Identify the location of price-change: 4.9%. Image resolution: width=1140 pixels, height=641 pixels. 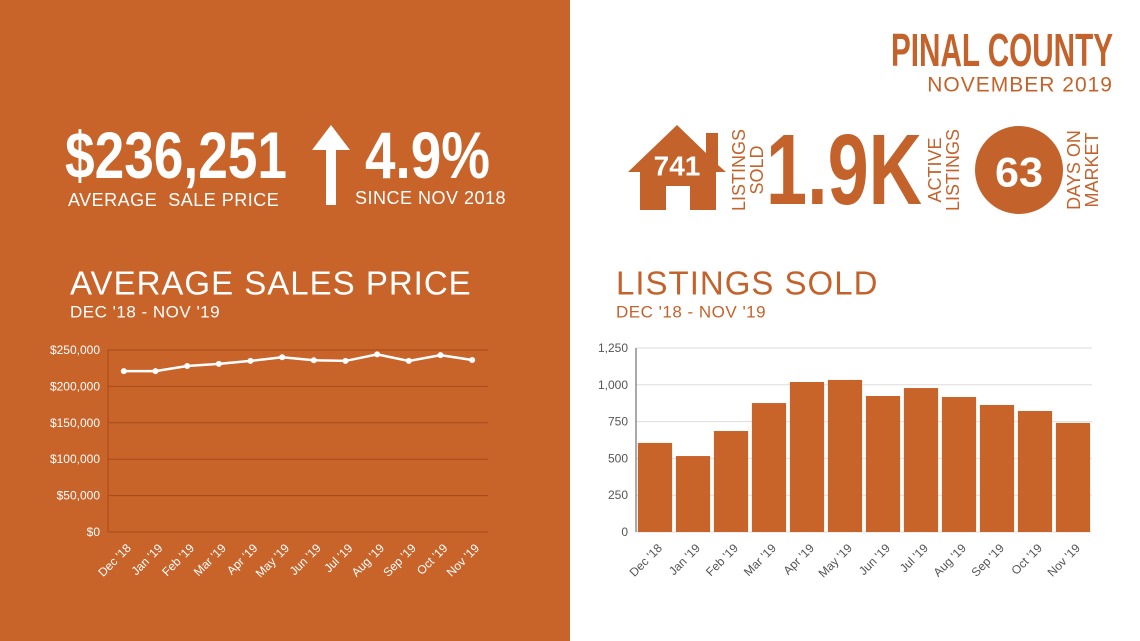
(427, 155).